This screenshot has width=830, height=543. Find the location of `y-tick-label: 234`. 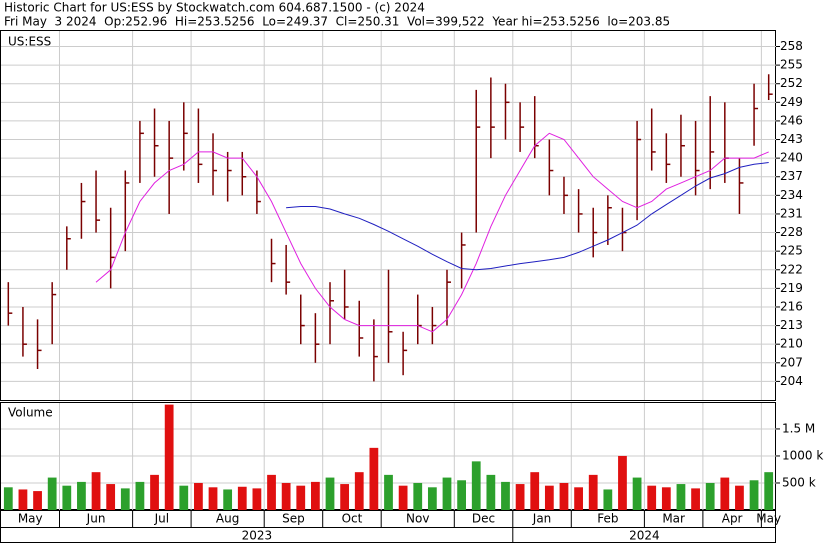

y-tick-label: 234 is located at coordinates (791, 195).